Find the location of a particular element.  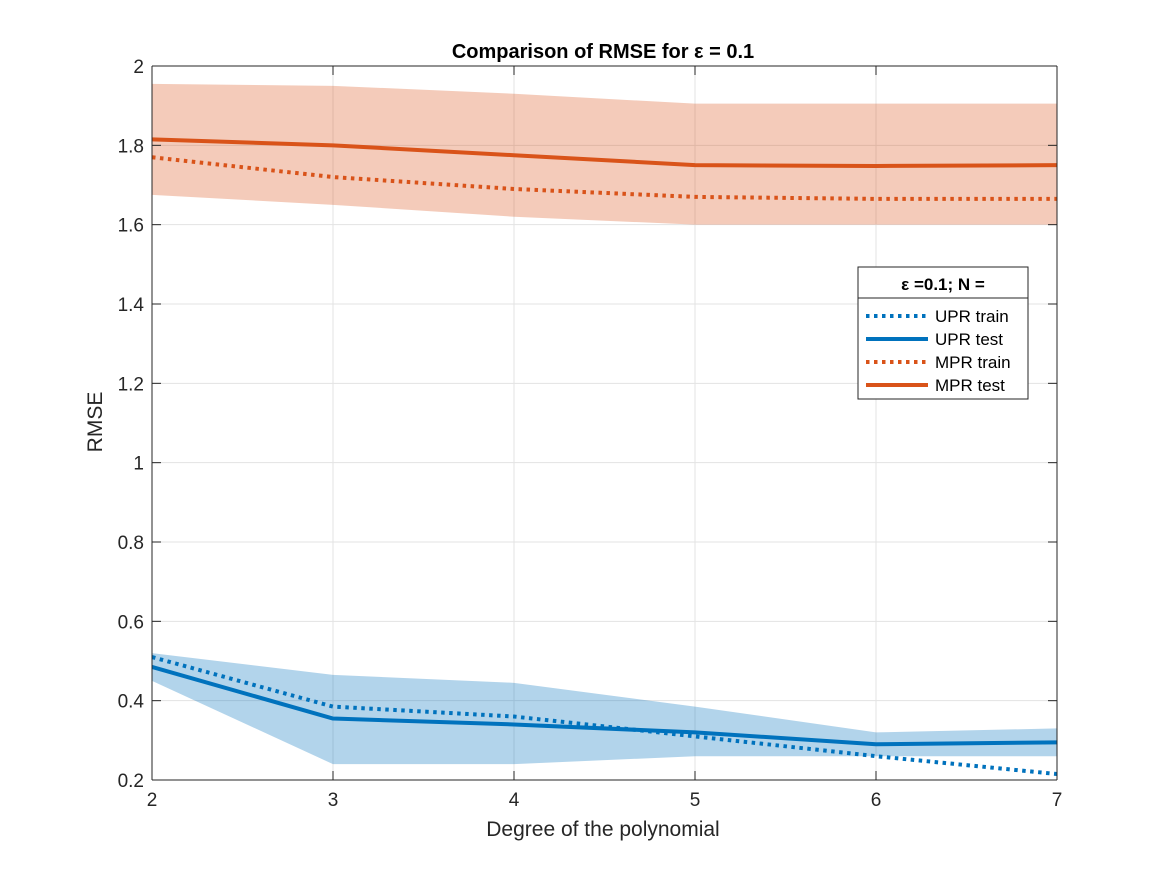

mpr-error-band is located at coordinates (604, 154).